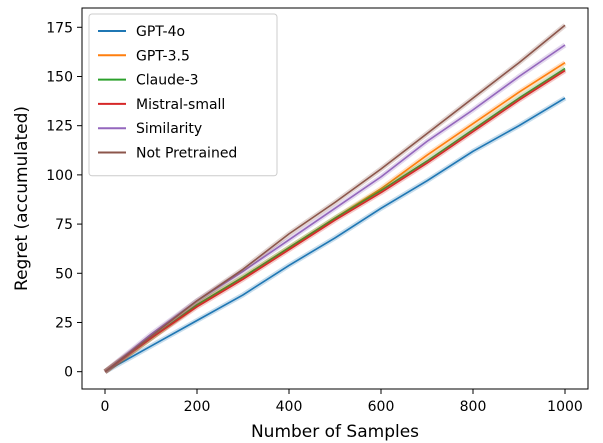 This screenshot has width=603, height=443. Describe the element at coordinates (68, 373) in the screenshot. I see `y-tick-label-0: 0` at that location.